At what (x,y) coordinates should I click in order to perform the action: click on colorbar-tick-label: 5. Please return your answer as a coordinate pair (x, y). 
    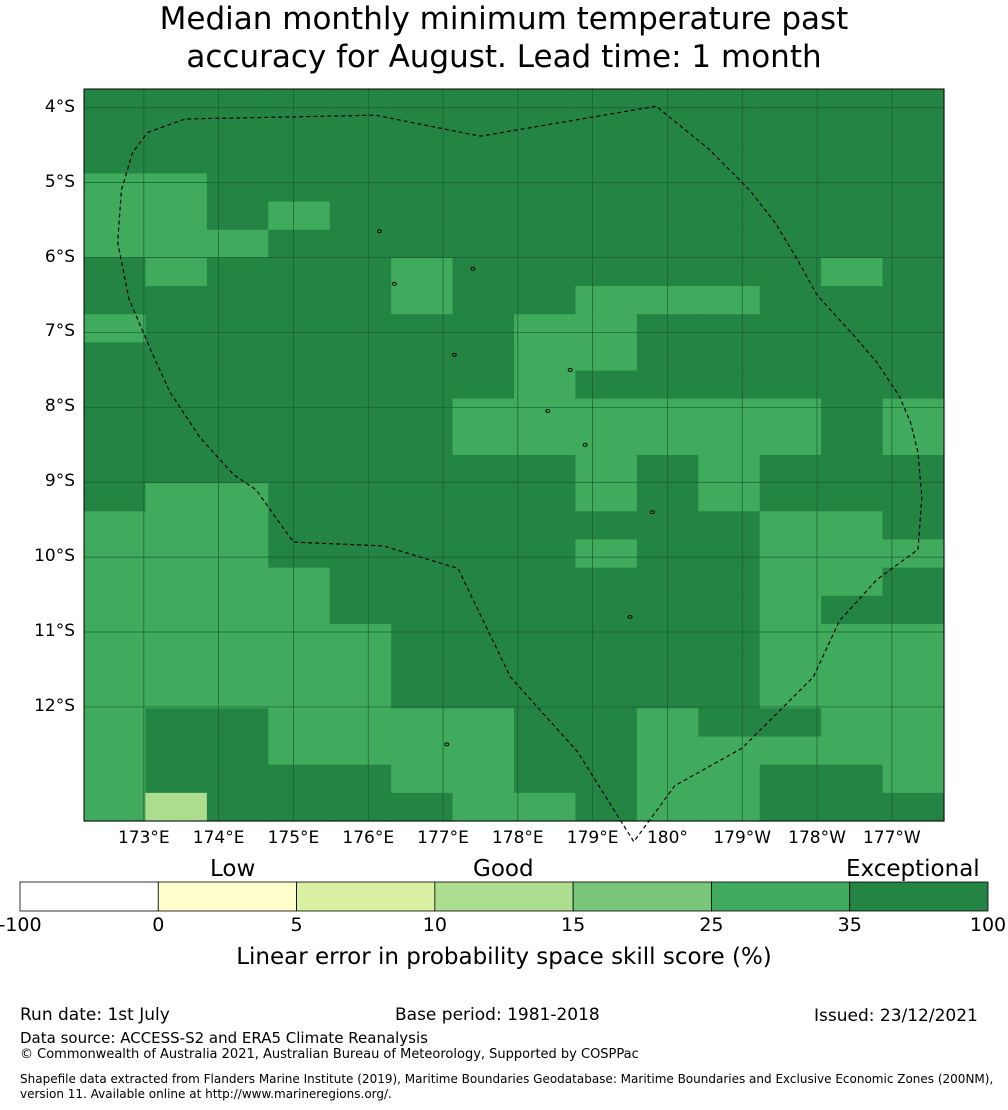
    Looking at the image, I should click on (296, 925).